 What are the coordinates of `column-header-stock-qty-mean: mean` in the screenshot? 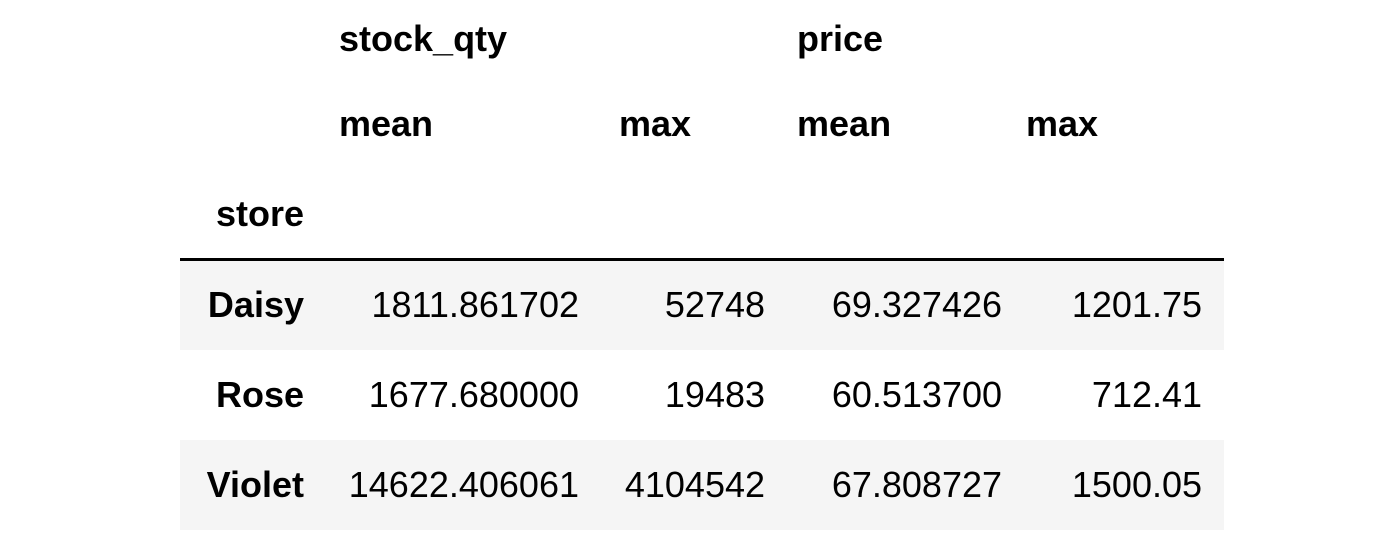 It's located at (456, 124).